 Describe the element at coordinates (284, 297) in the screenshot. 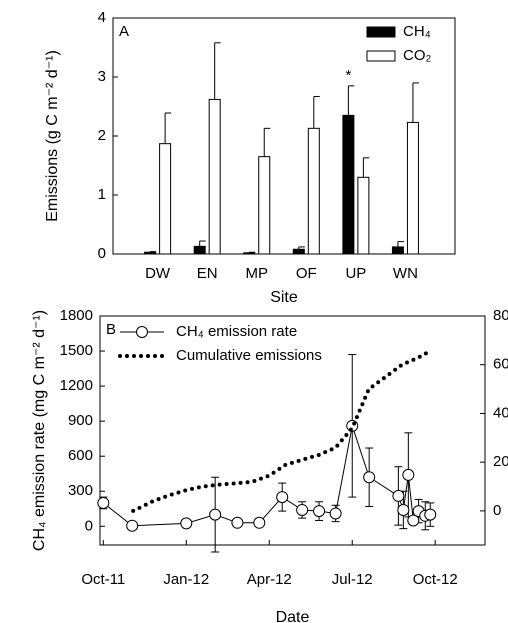

I see `x-axis-label: Site` at that location.